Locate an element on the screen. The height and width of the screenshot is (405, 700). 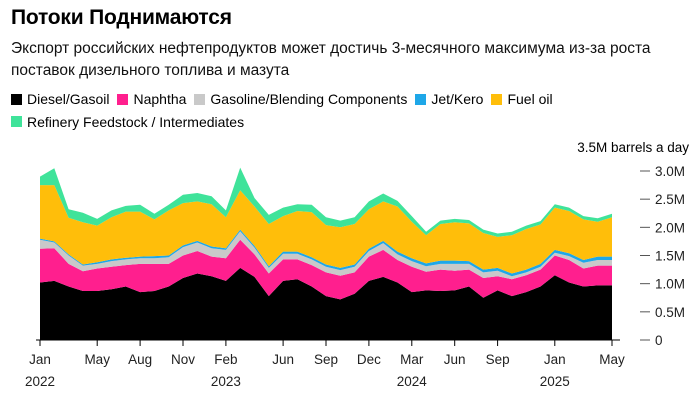
x-tick-label: Mar is located at coordinates (412, 359).